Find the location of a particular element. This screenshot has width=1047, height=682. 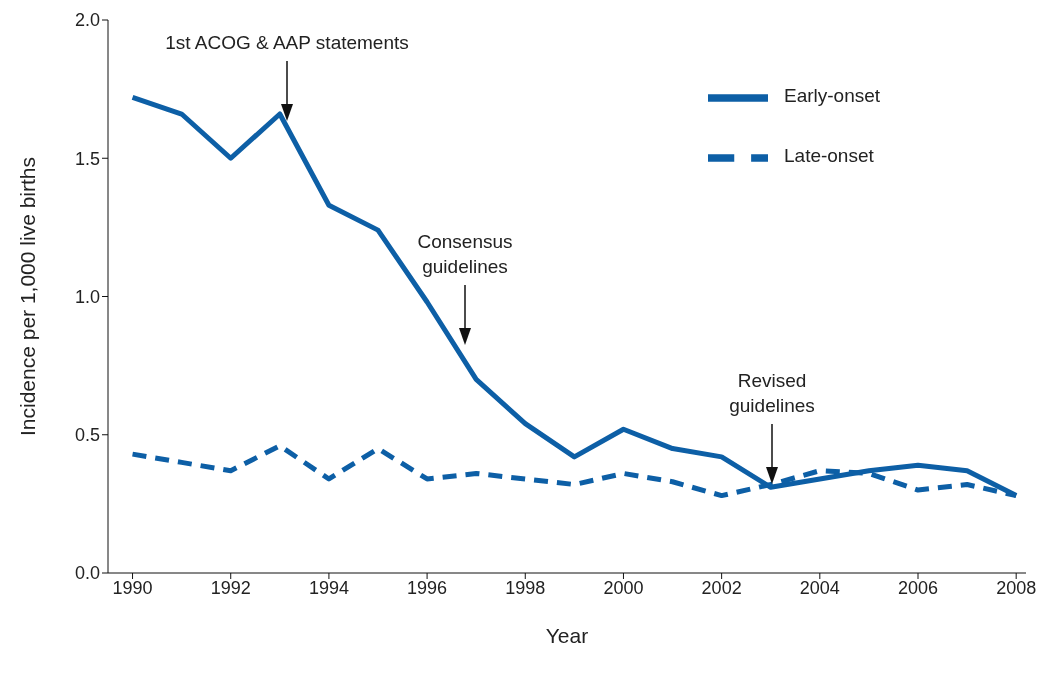

y-tick-label: 1.5 is located at coordinates (87, 158).